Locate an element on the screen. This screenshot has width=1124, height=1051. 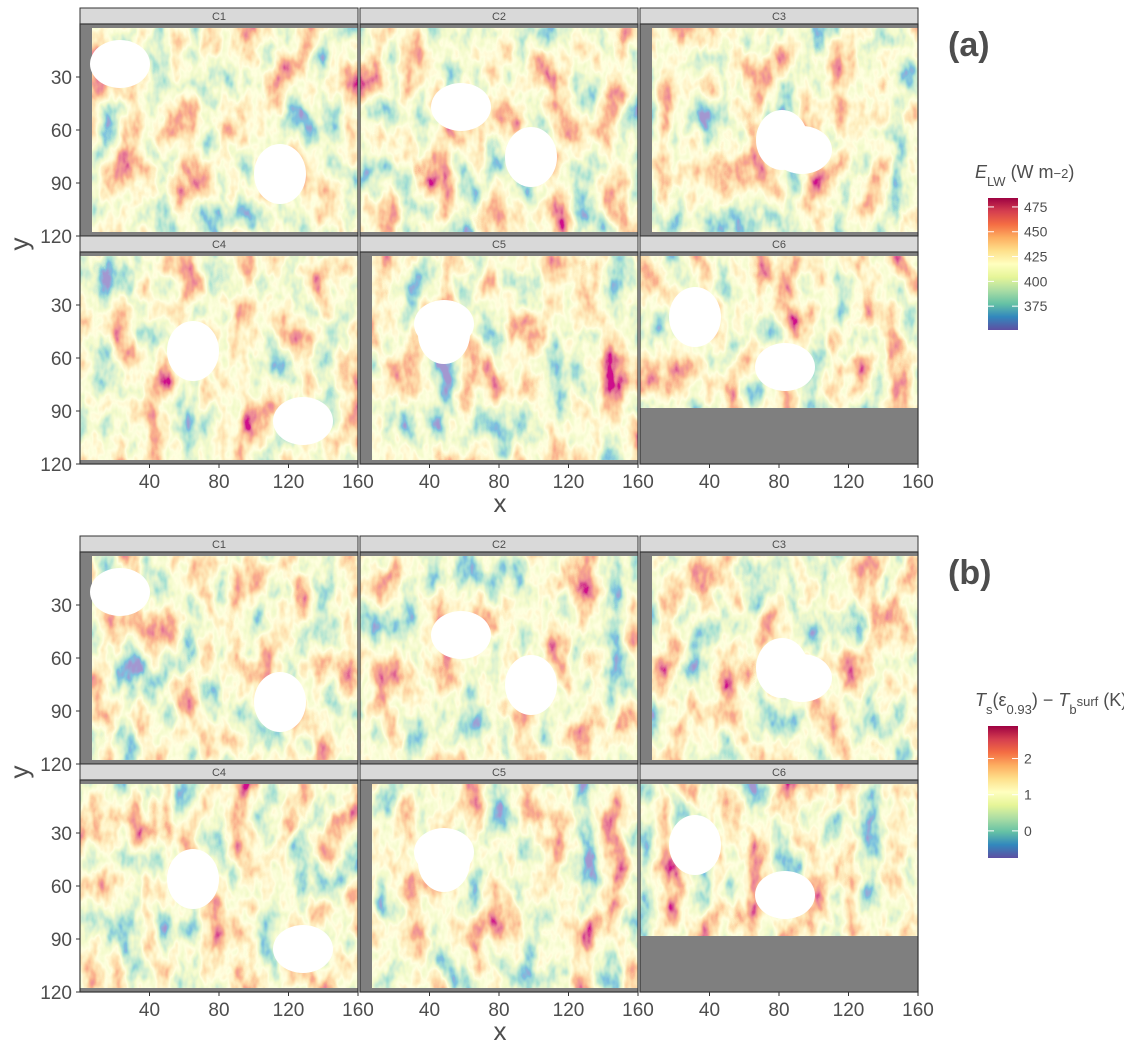
legend-title-part: LW is located at coordinates (996, 181).